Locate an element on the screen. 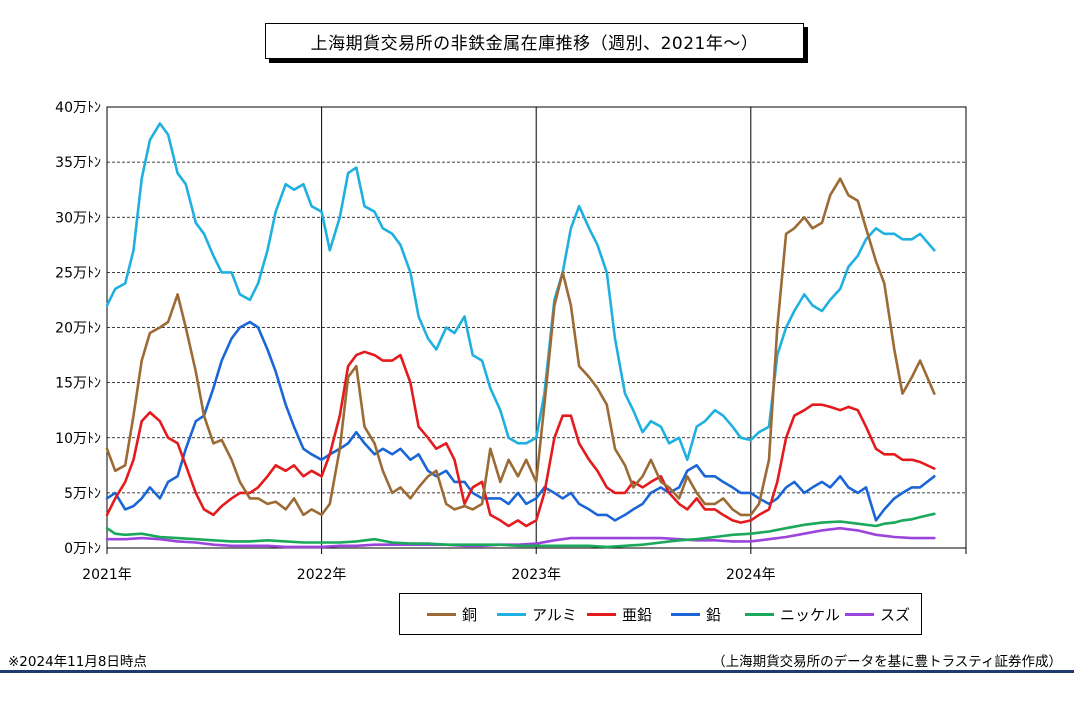  chart-title: 上海期貨交易所の非鉄金属在庫推移（週別、2021年～） is located at coordinates (534, 41).